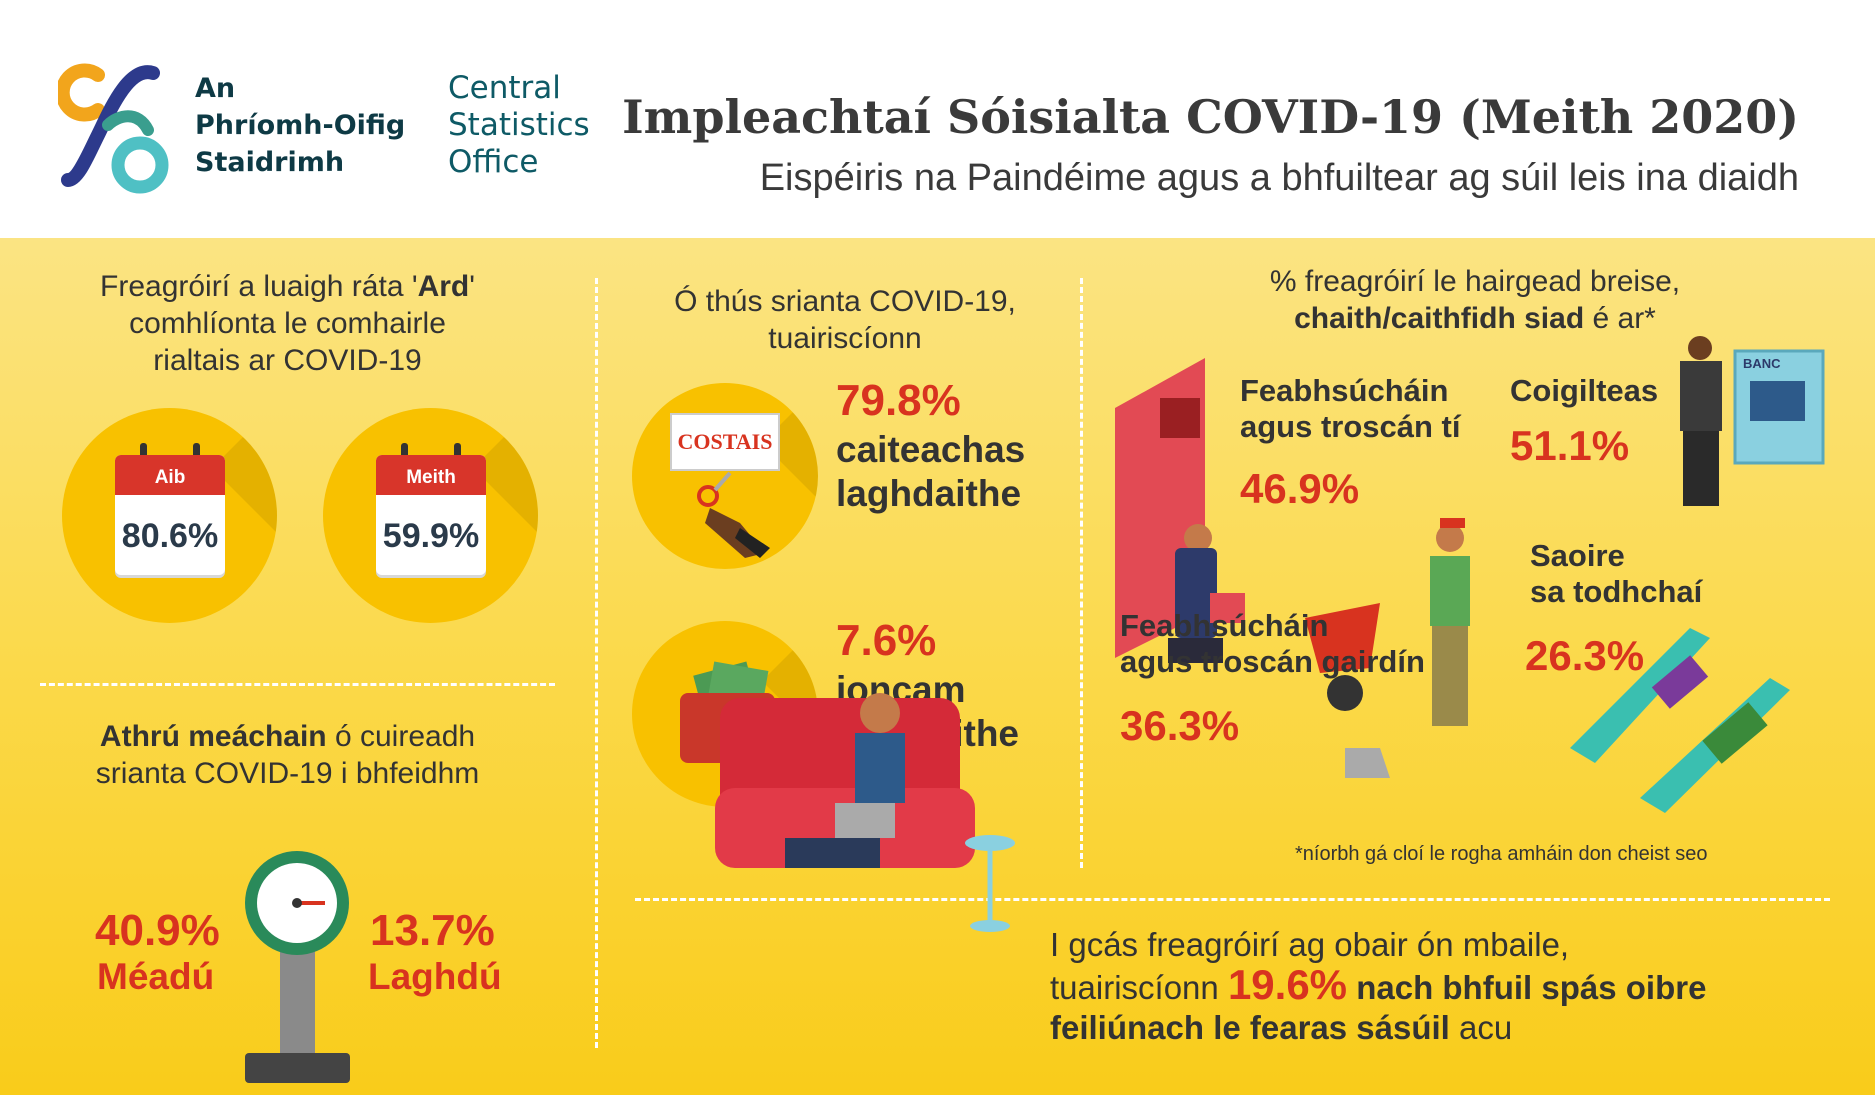 The image size is (1875, 1095). Describe the element at coordinates (431, 536) in the screenshot. I see `may-compliance-value: 59.9%` at that location.